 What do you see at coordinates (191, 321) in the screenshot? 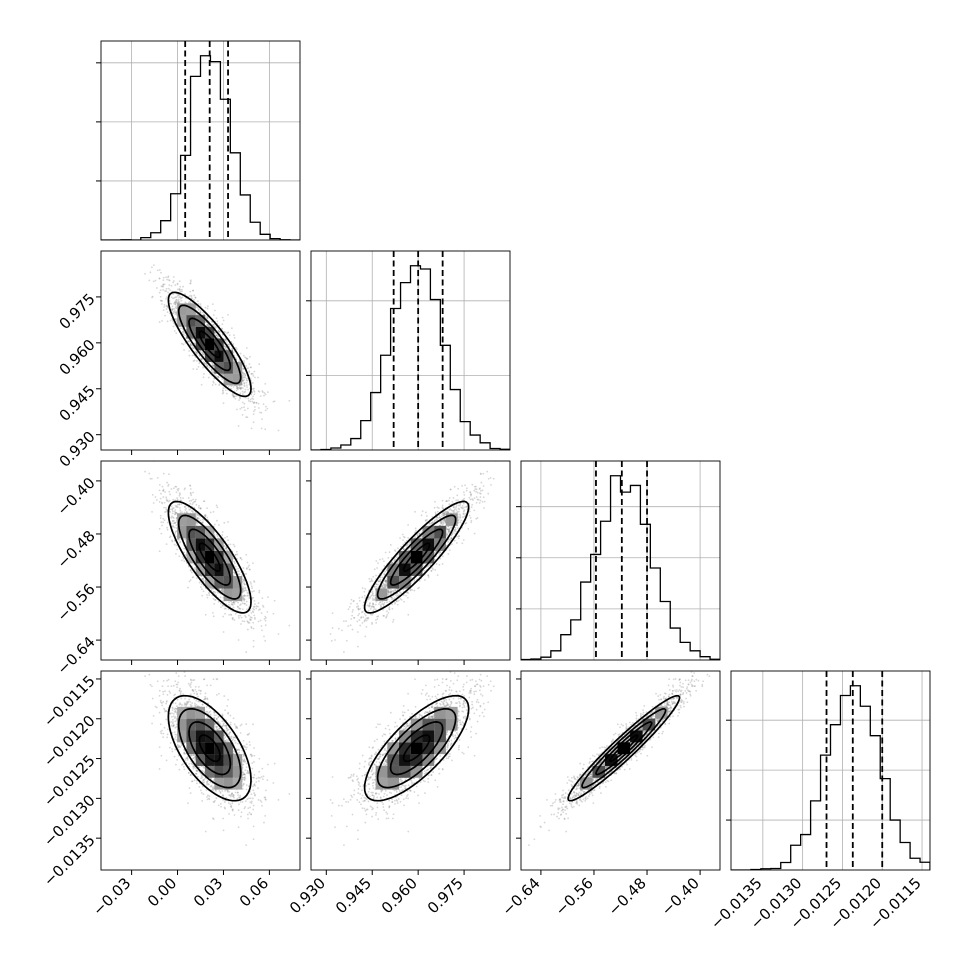
I see `density-cell` at bounding box center [191, 321].